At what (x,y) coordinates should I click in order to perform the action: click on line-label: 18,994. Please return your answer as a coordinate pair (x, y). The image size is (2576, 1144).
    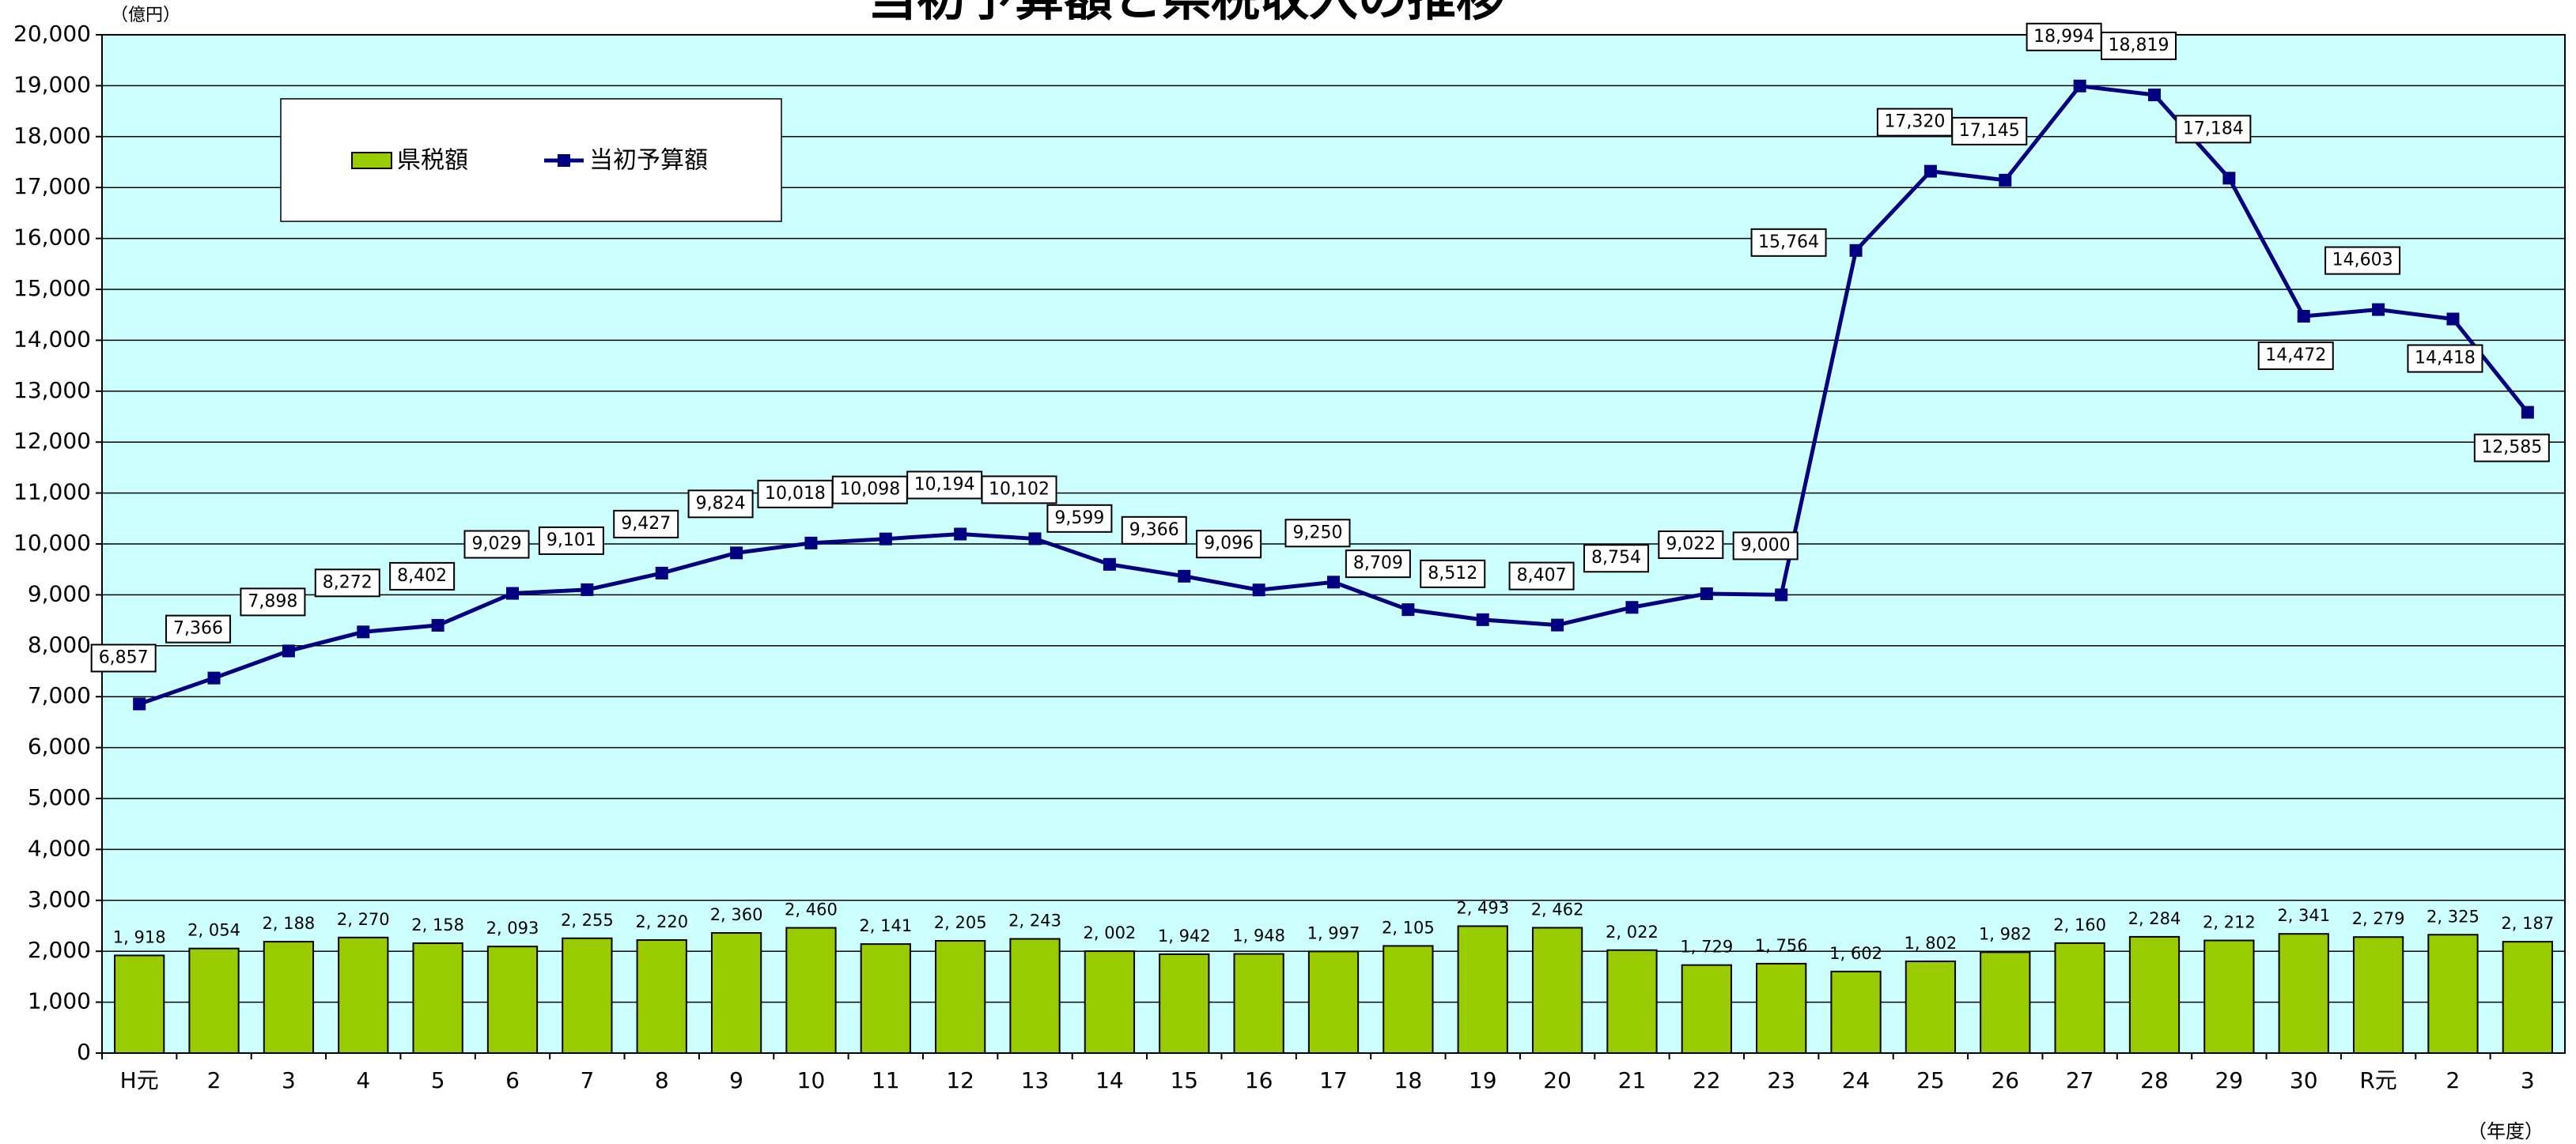
    Looking at the image, I should click on (2063, 37).